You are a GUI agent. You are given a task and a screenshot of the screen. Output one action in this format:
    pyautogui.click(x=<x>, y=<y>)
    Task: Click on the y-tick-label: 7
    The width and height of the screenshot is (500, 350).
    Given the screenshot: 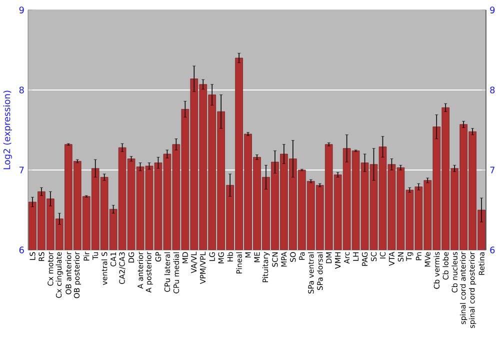 What is the action you would take?
    pyautogui.click(x=22, y=170)
    